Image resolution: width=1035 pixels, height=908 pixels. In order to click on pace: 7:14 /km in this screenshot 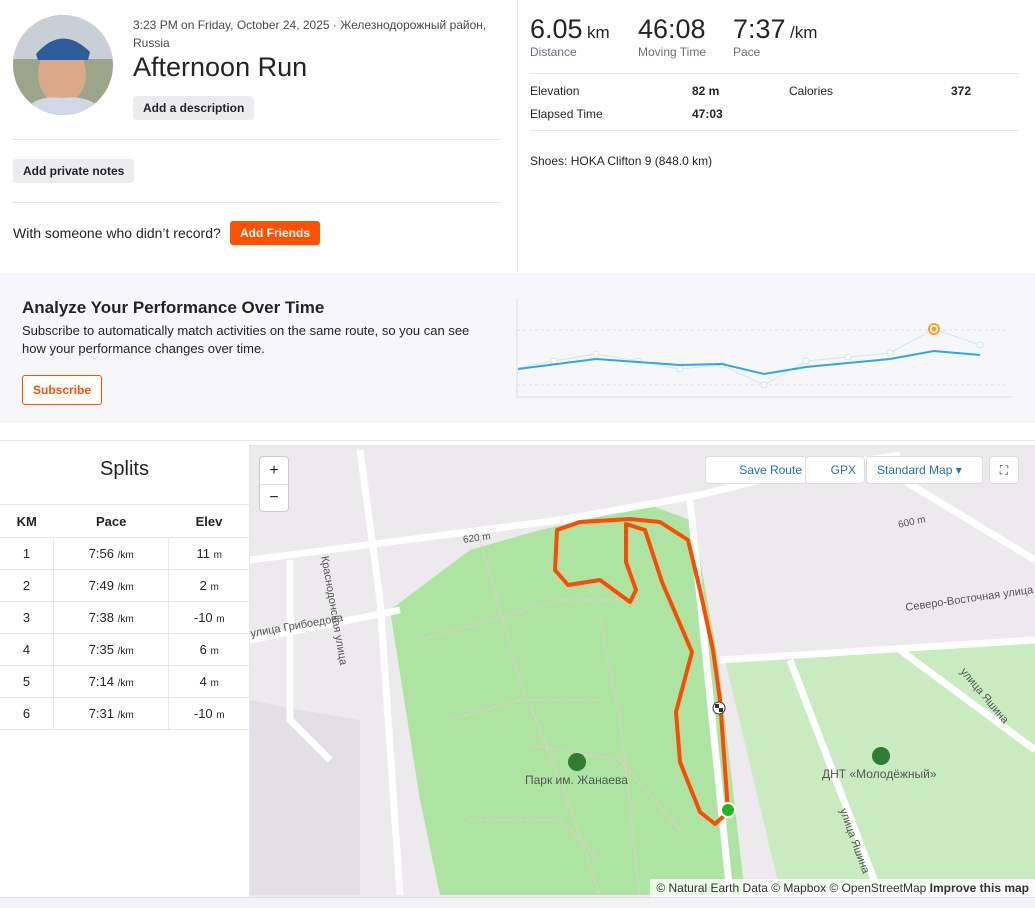, I will do `click(111, 681)`.